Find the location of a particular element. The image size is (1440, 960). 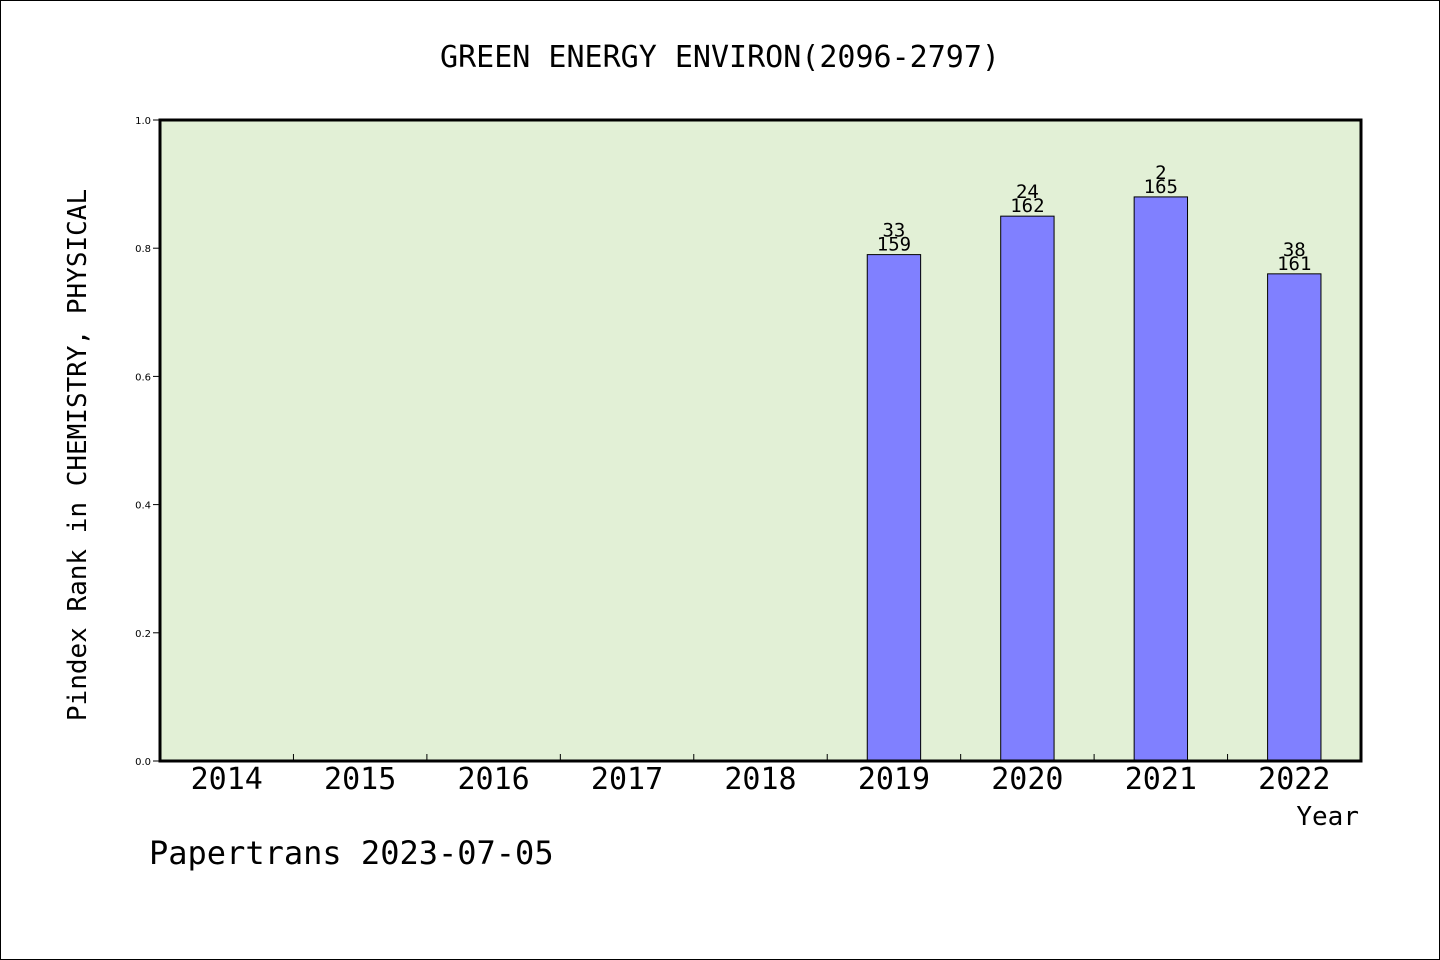

x-tick-label: 2016 is located at coordinates (493, 779).